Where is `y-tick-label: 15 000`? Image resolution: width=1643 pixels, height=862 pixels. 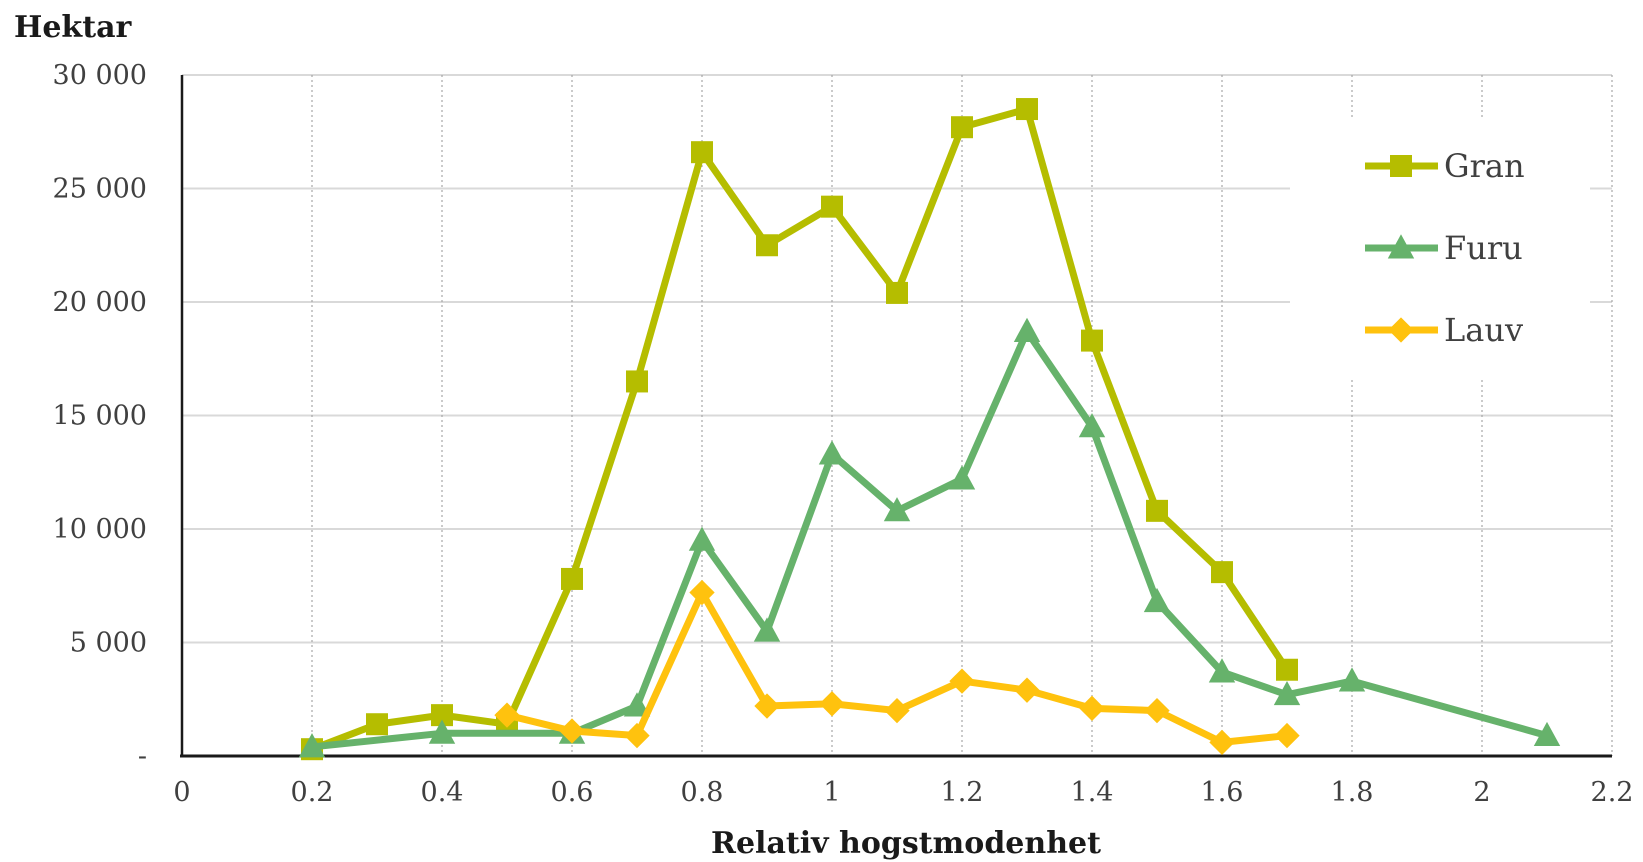 y-tick-label: 15 000 is located at coordinates (100, 416).